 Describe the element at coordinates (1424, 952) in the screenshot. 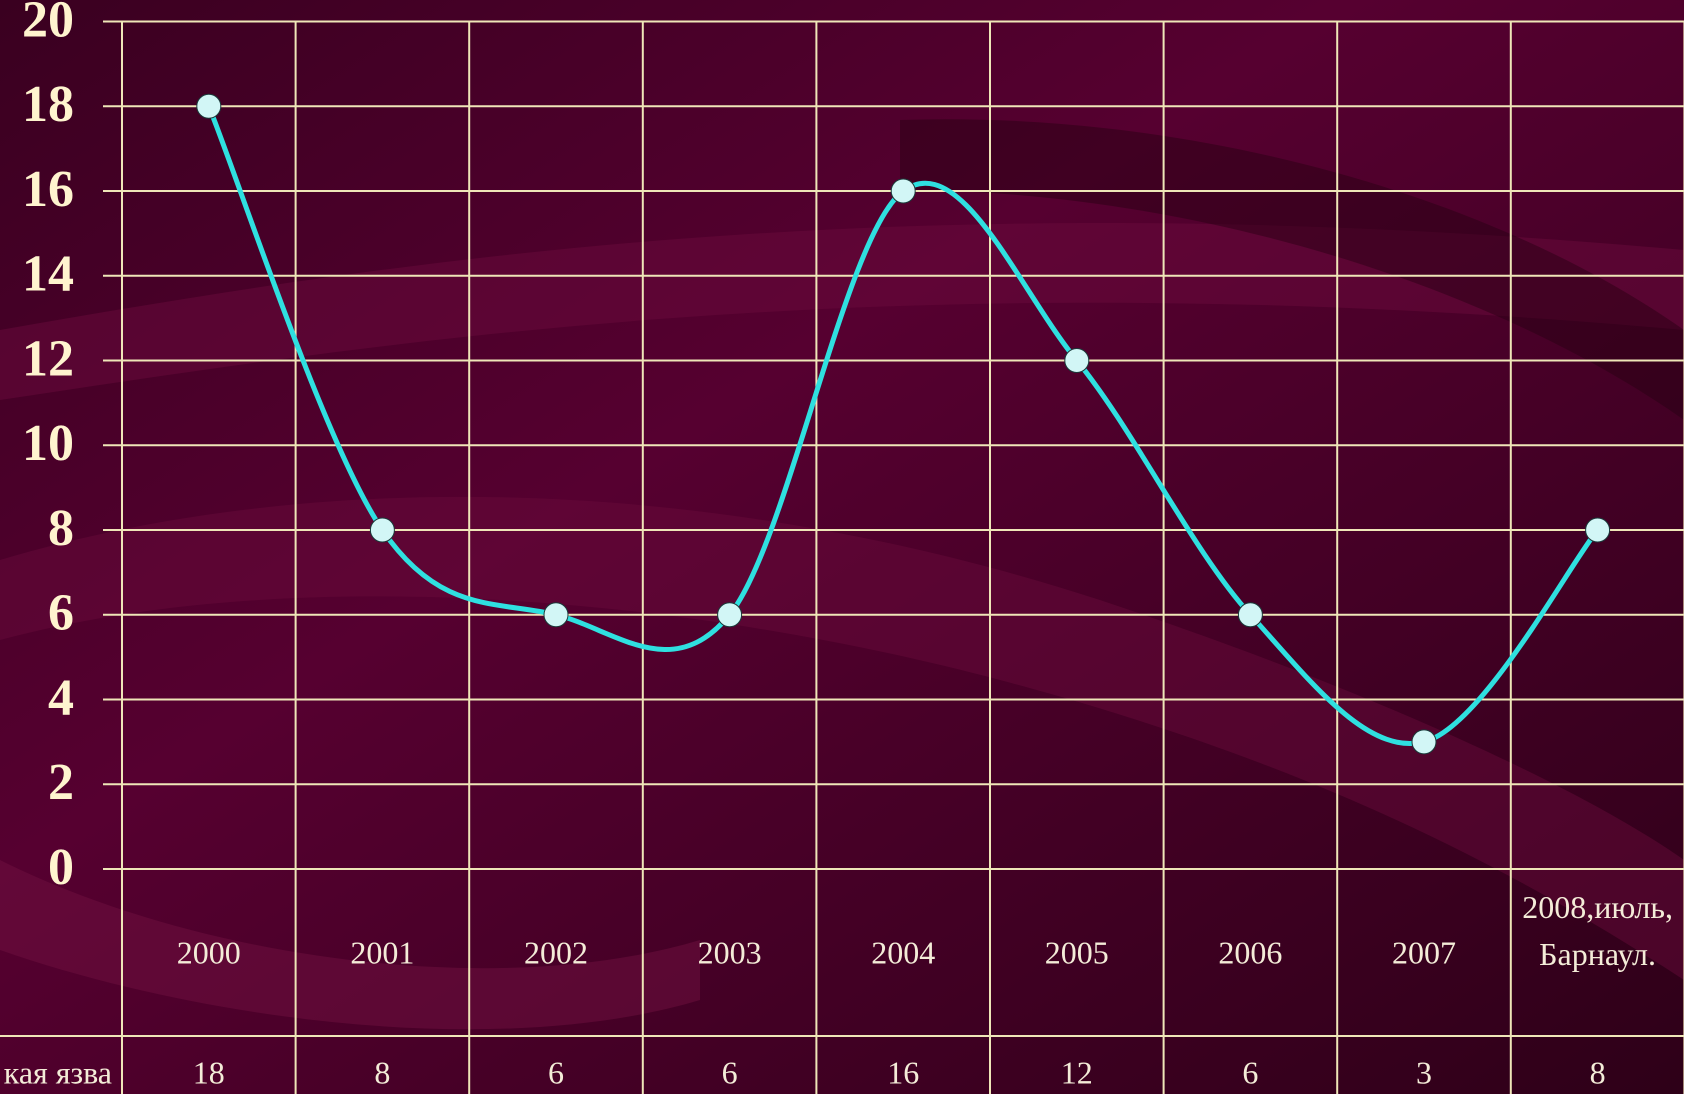

I see `x-tick-label: 2007` at that location.